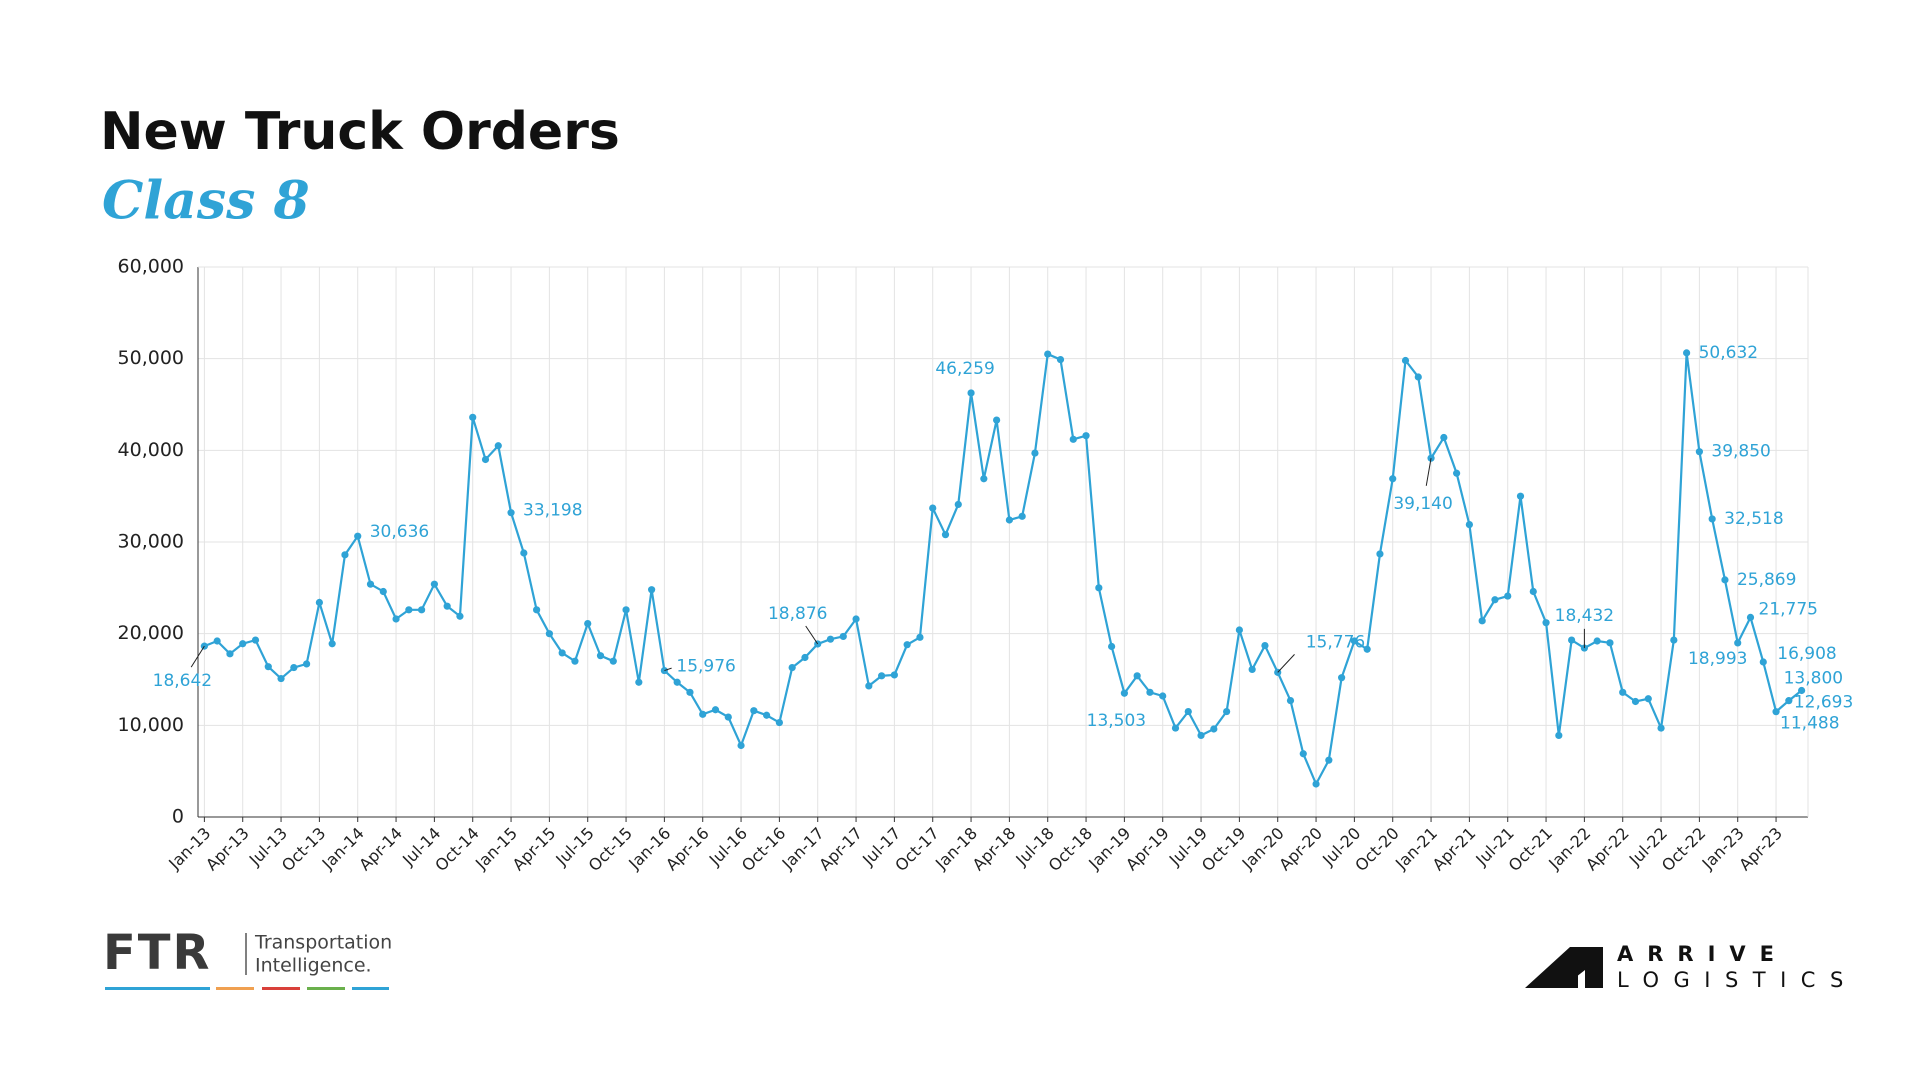 This screenshot has width=1920, height=1080. What do you see at coordinates (1684, 967) in the screenshot?
I see `arrive-logo: ARRIVE LOGISTICS` at bounding box center [1684, 967].